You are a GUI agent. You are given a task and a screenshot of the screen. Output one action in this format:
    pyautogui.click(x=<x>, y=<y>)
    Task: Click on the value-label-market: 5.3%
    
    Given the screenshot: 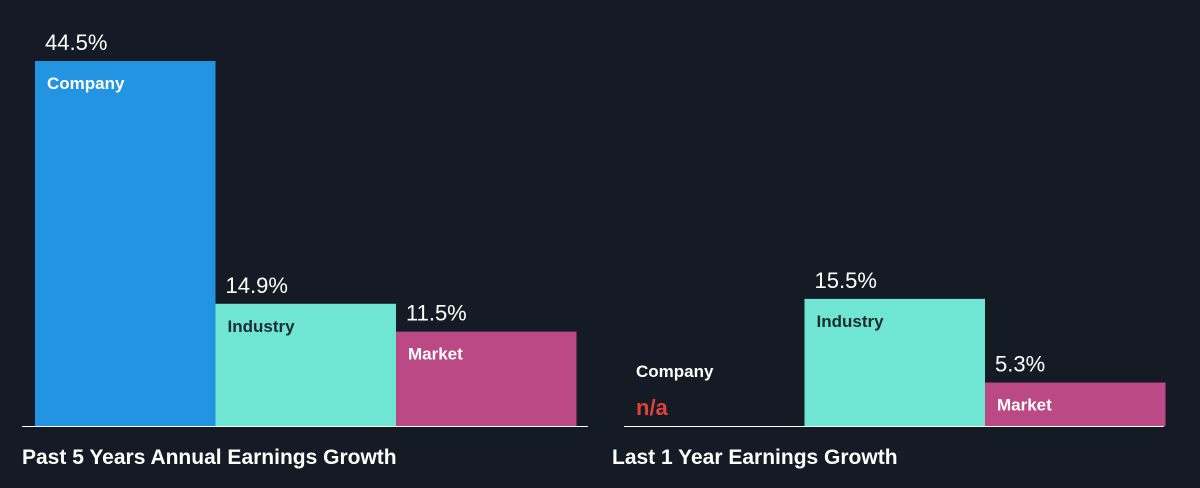 What is the action you would take?
    pyautogui.click(x=1020, y=364)
    